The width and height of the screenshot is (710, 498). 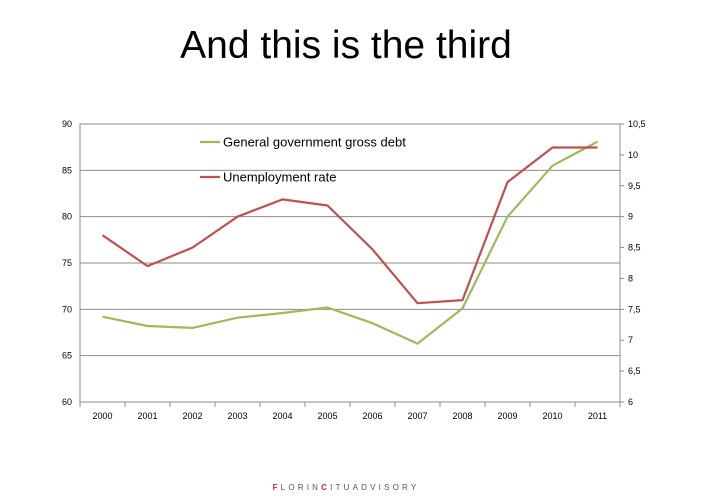 What do you see at coordinates (147, 416) in the screenshot?
I see `x-tick-label: 2001` at bounding box center [147, 416].